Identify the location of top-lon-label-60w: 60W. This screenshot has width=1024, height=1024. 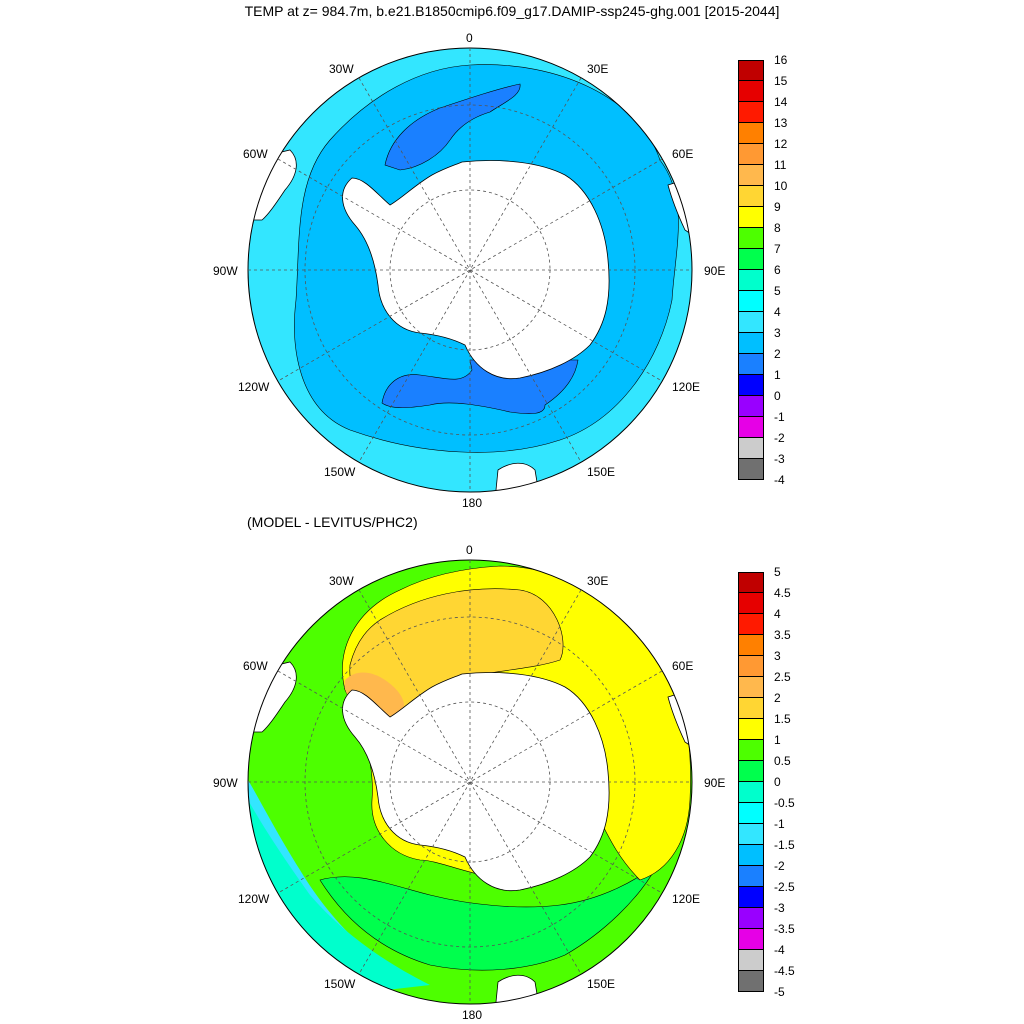
(255, 154).